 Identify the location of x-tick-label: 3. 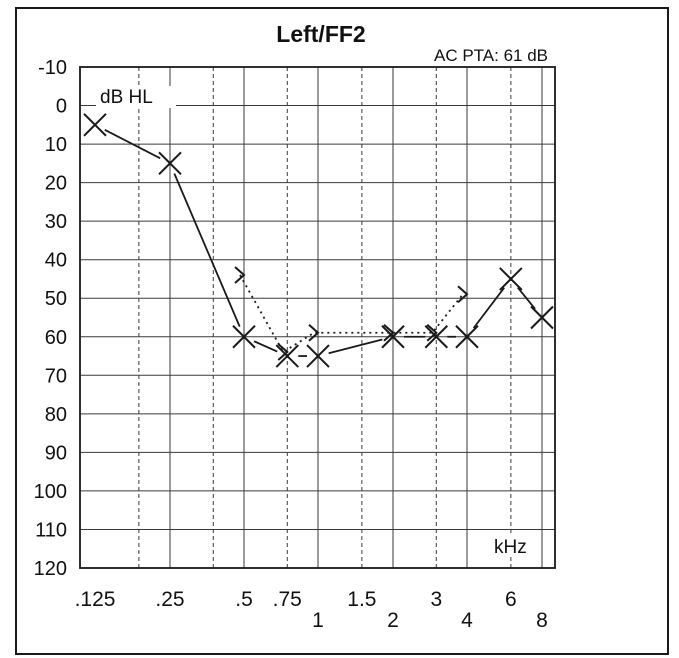
(436, 599).